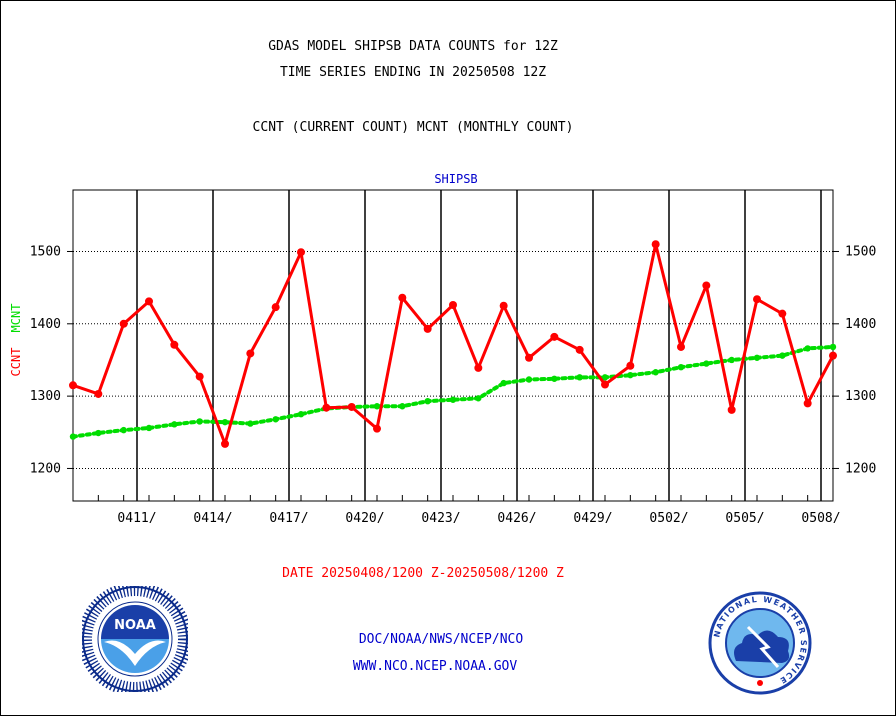  Describe the element at coordinates (364, 518) in the screenshot. I see `x-tick-label: 0420/` at that location.